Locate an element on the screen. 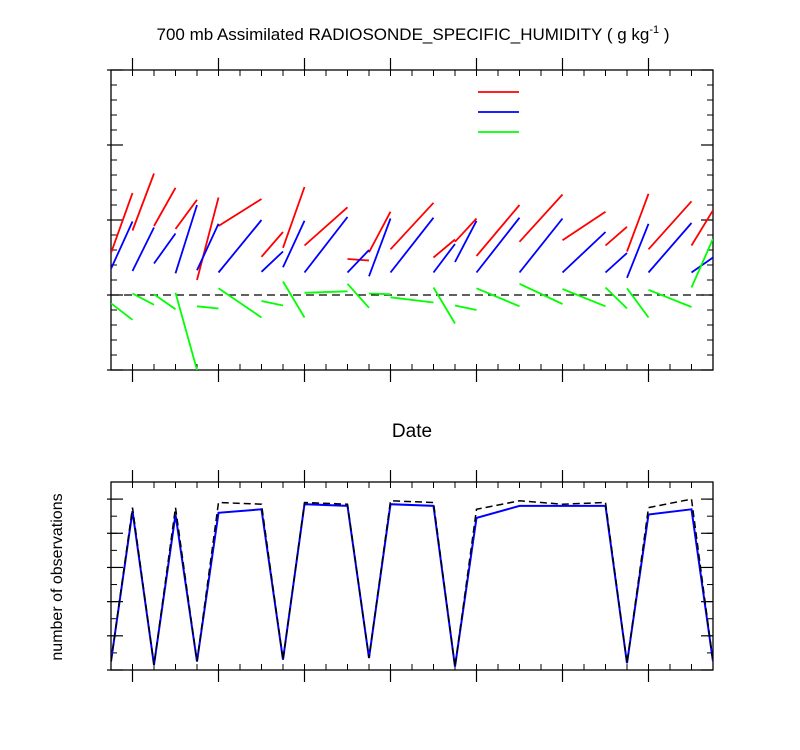  top-x-axis-label: Date is located at coordinates (412, 431).